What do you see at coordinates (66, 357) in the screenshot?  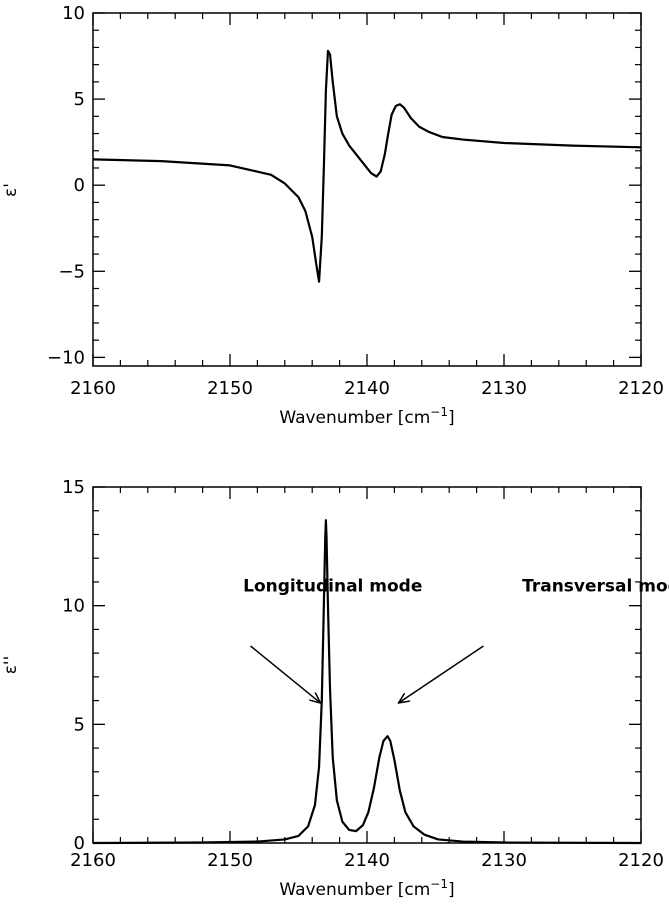 I see `y-tick-label: −10` at bounding box center [66, 357].